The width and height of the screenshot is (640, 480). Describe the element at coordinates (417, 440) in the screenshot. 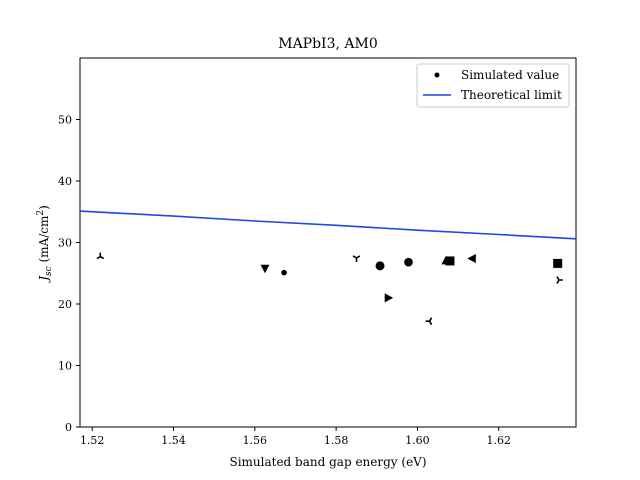

I see `x-tick-label: 1.60` at that location.